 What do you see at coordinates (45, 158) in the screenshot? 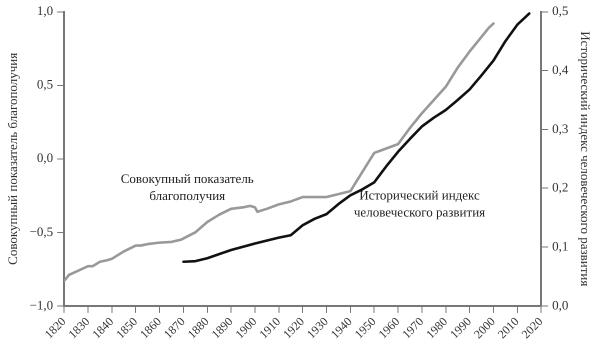
I see `y-tick-label: 0,0` at bounding box center [45, 158].